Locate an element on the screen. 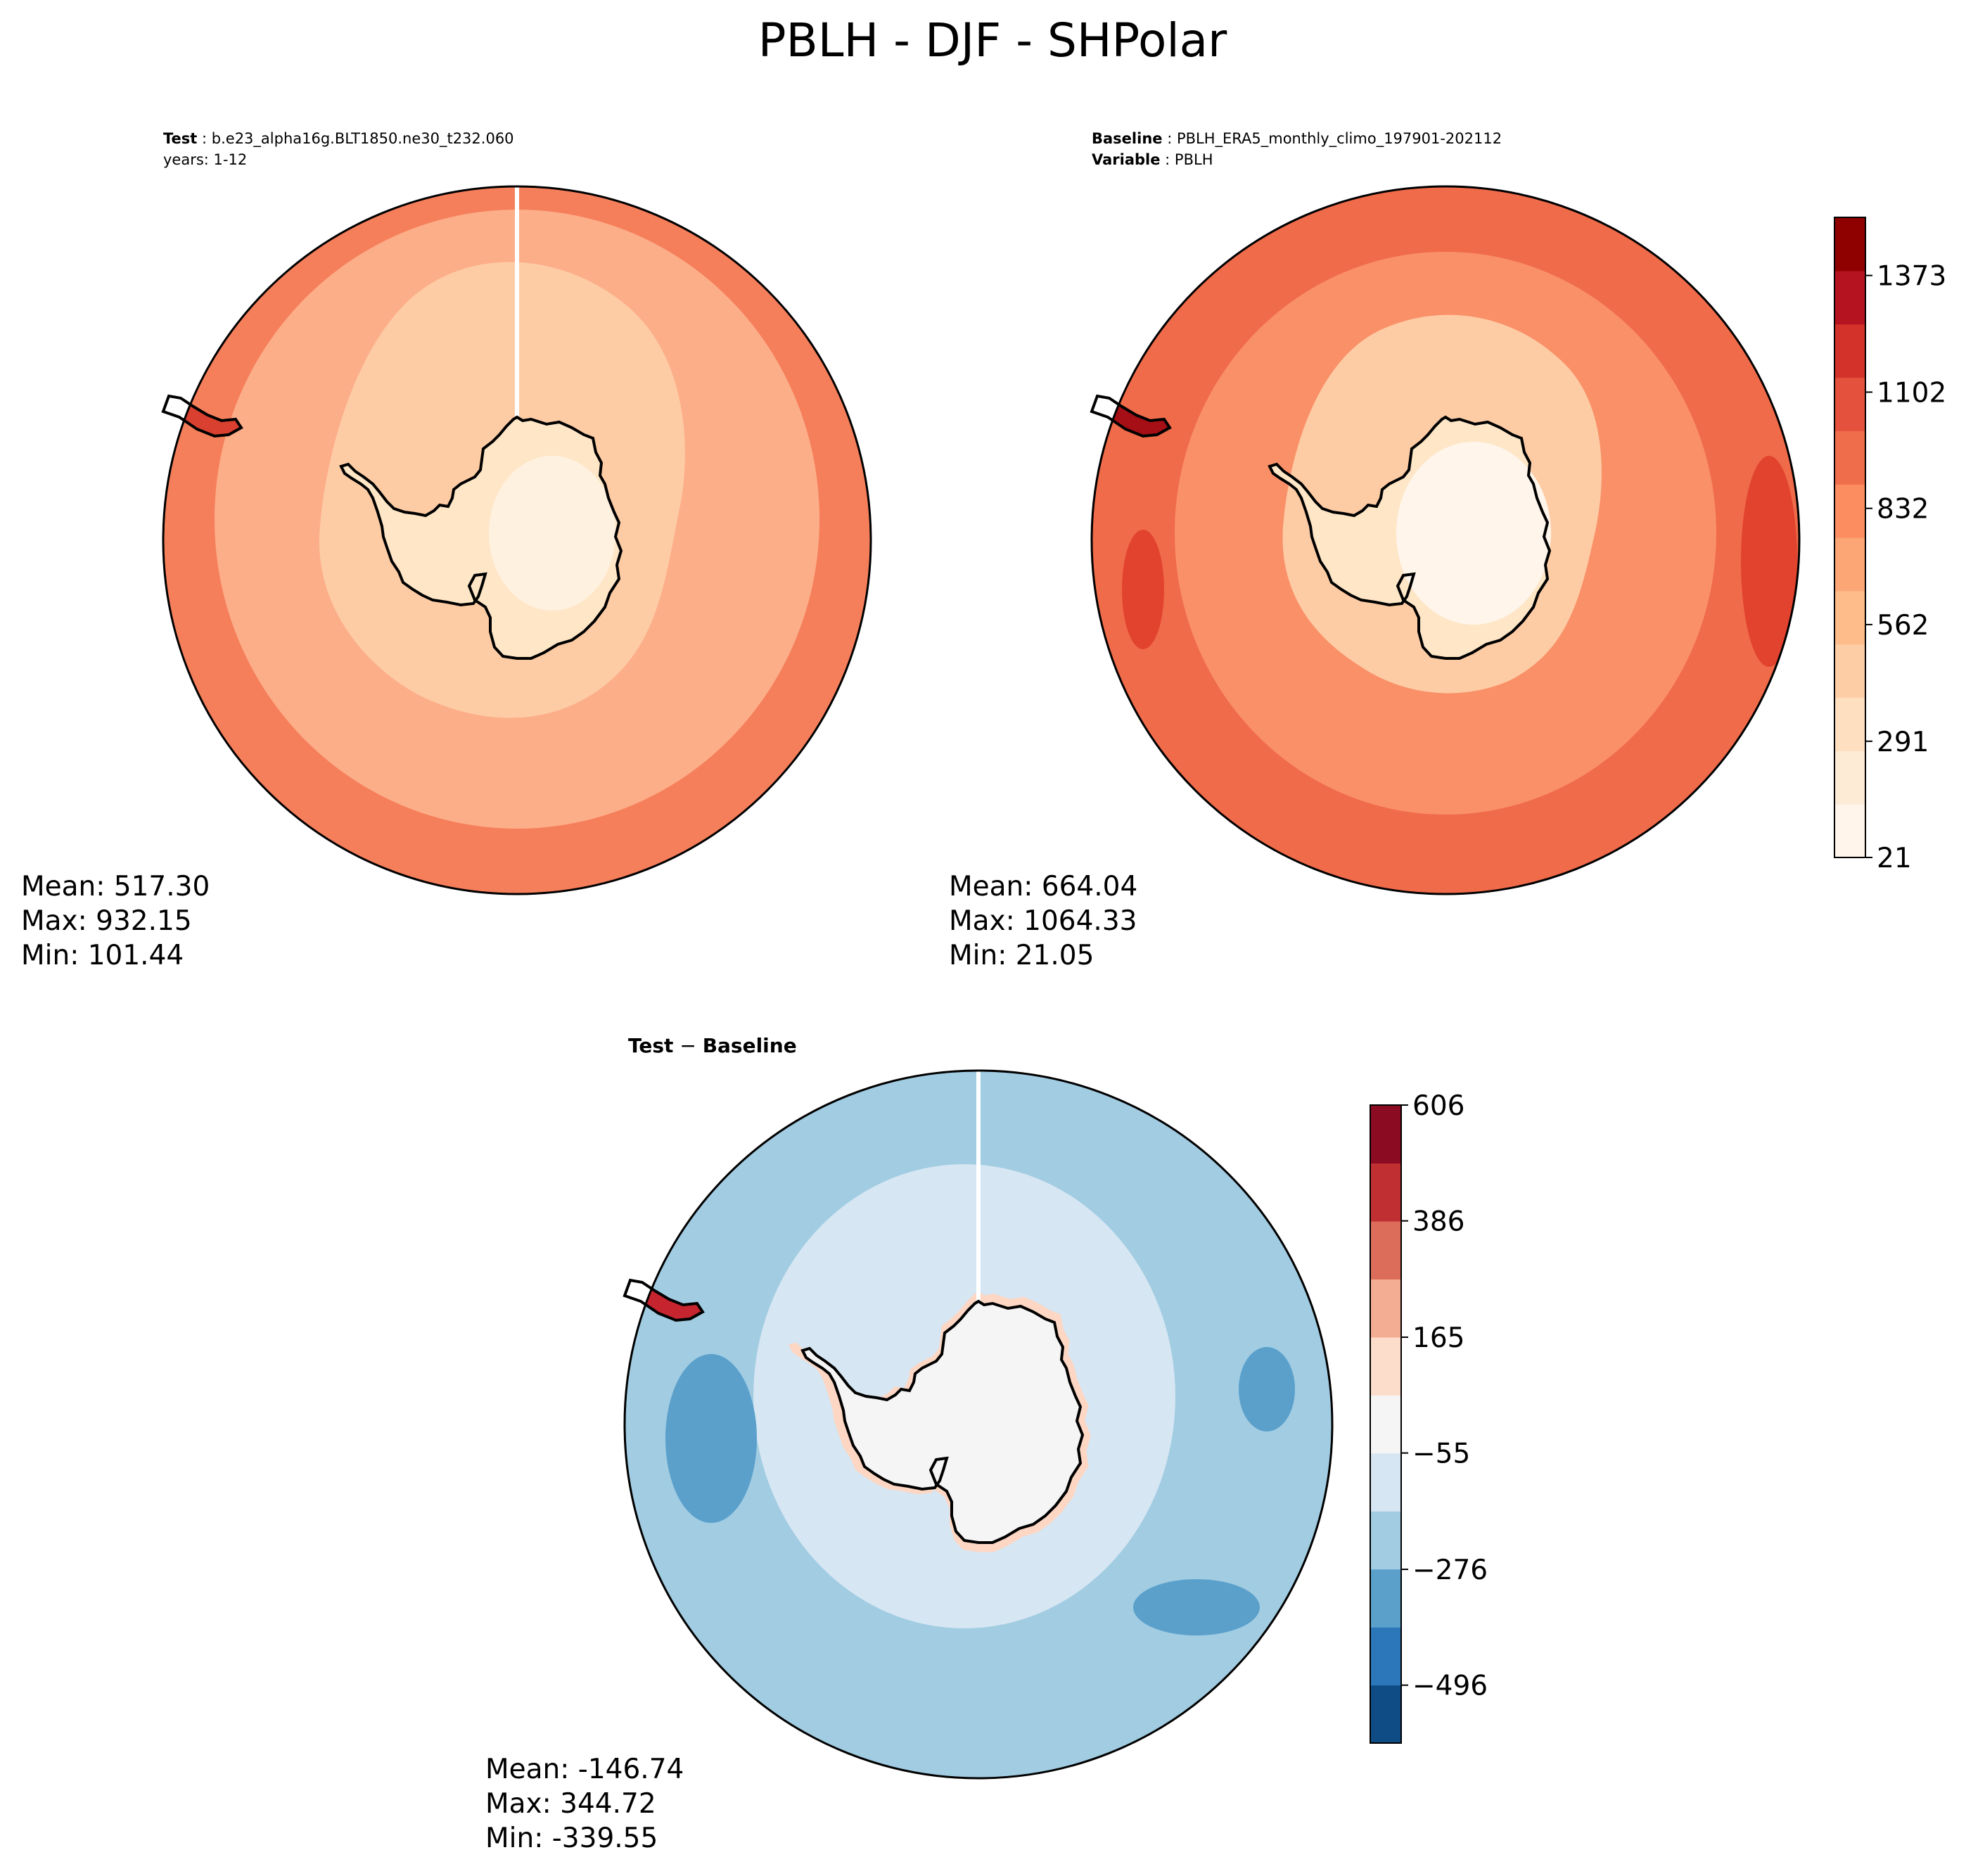 Image resolution: width=1985 pixels, height=1876 pixels. test-map-boundary is located at coordinates (517, 540).